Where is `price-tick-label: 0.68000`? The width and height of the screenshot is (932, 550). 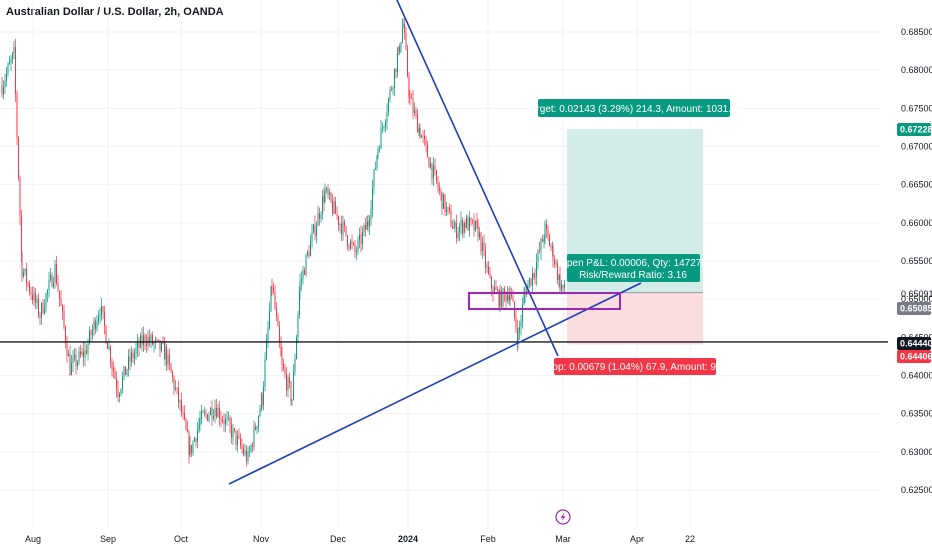
price-tick-label: 0.68000 is located at coordinates (916, 70).